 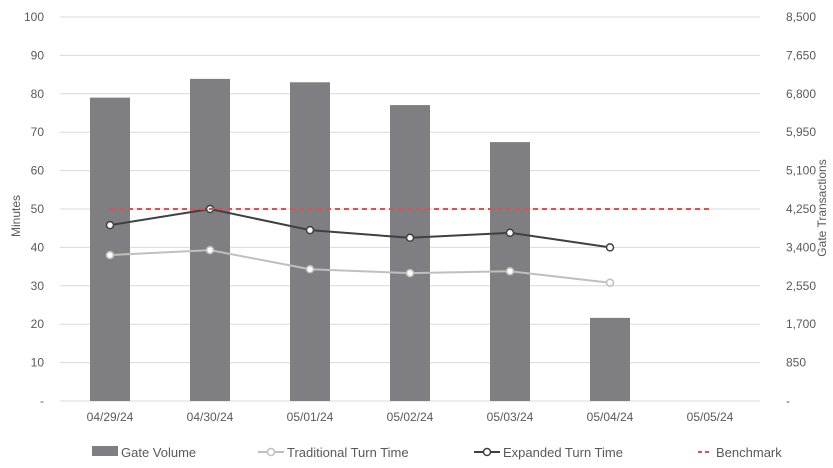 What do you see at coordinates (38, 55) in the screenshot?
I see `left-tick-label: 90` at bounding box center [38, 55].